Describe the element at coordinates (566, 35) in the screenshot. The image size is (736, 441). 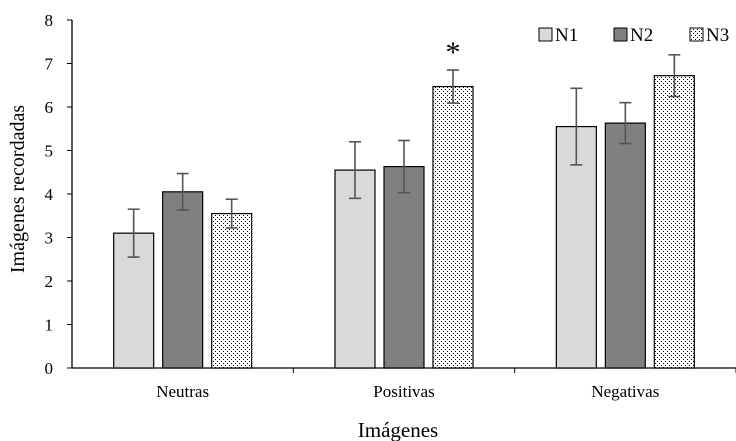
I see `legend-label: N1` at that location.